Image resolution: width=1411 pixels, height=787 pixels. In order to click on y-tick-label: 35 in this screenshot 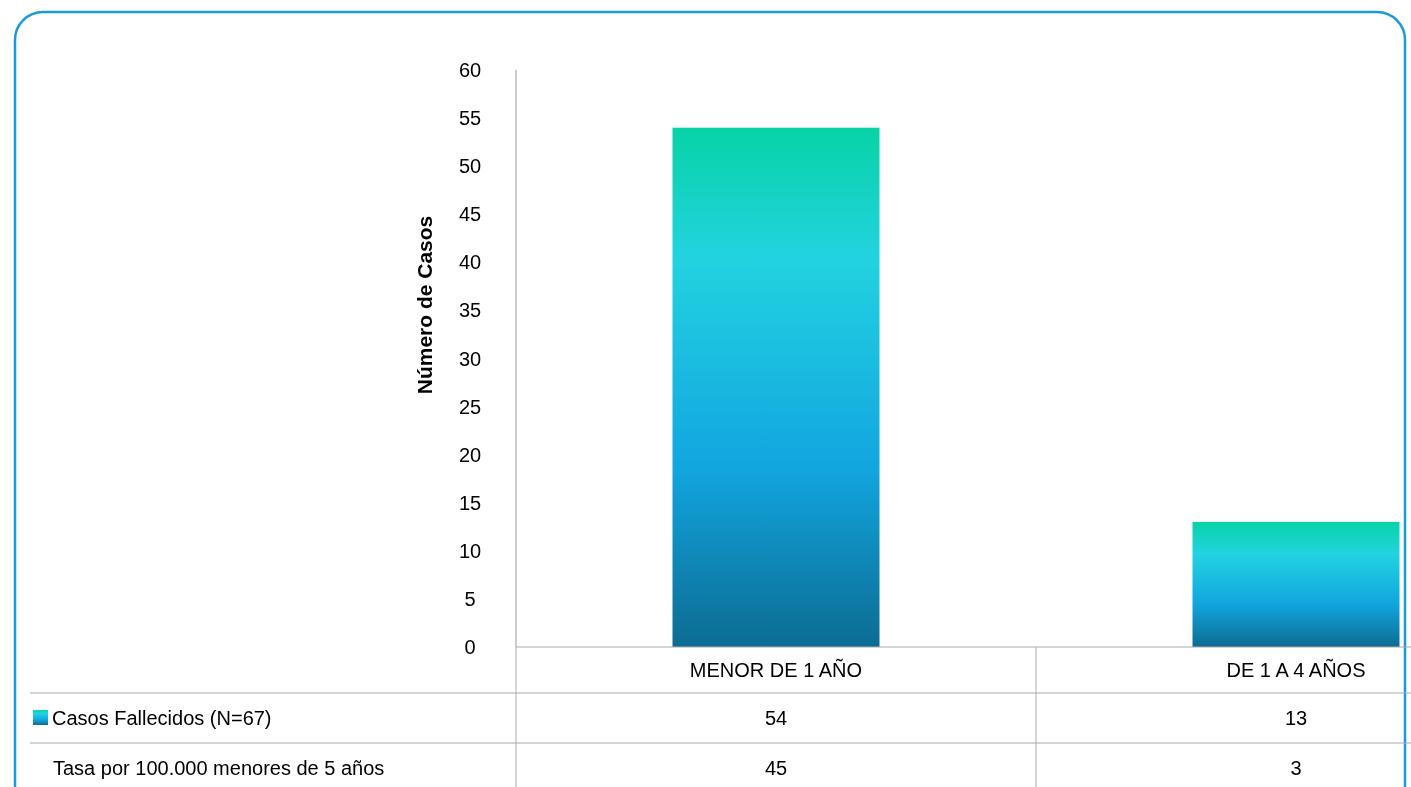, I will do `click(470, 310)`.